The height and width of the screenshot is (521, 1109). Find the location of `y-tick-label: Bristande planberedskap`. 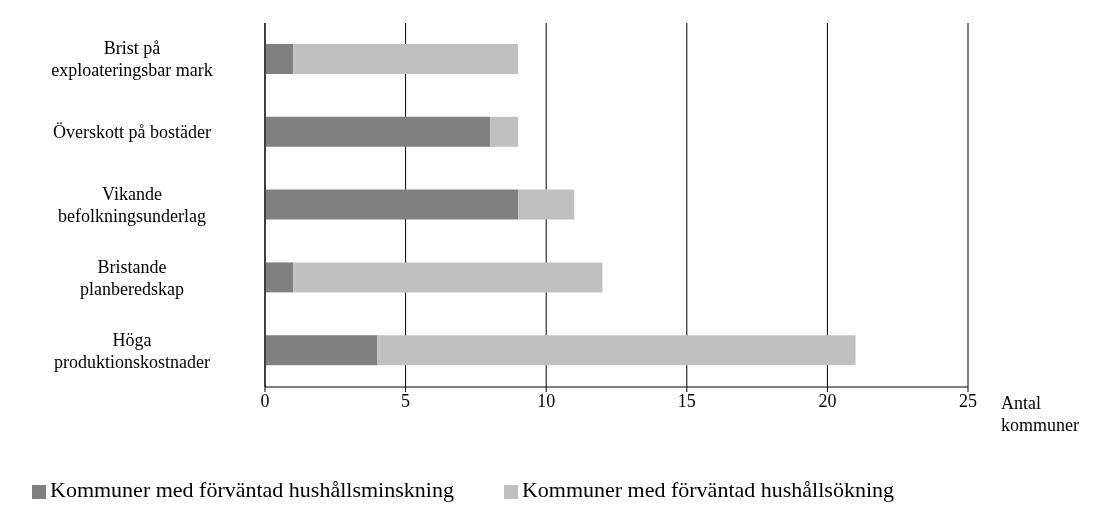

y-tick-label: Bristande planberedskap is located at coordinates (132, 277).